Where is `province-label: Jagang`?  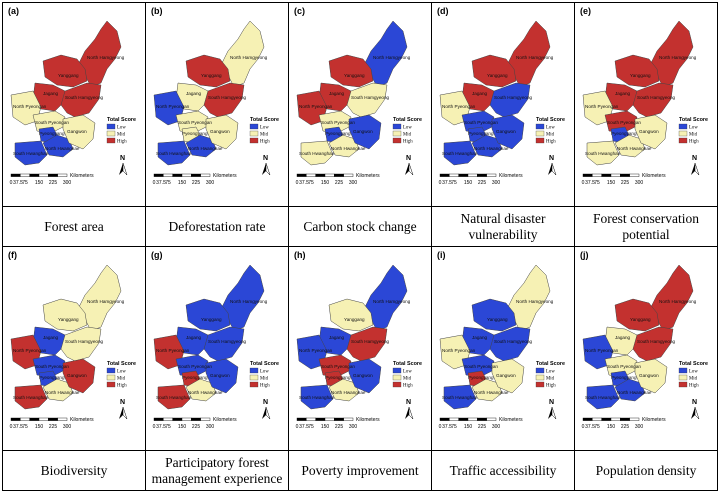
province-label: Jagang is located at coordinates (337, 93).